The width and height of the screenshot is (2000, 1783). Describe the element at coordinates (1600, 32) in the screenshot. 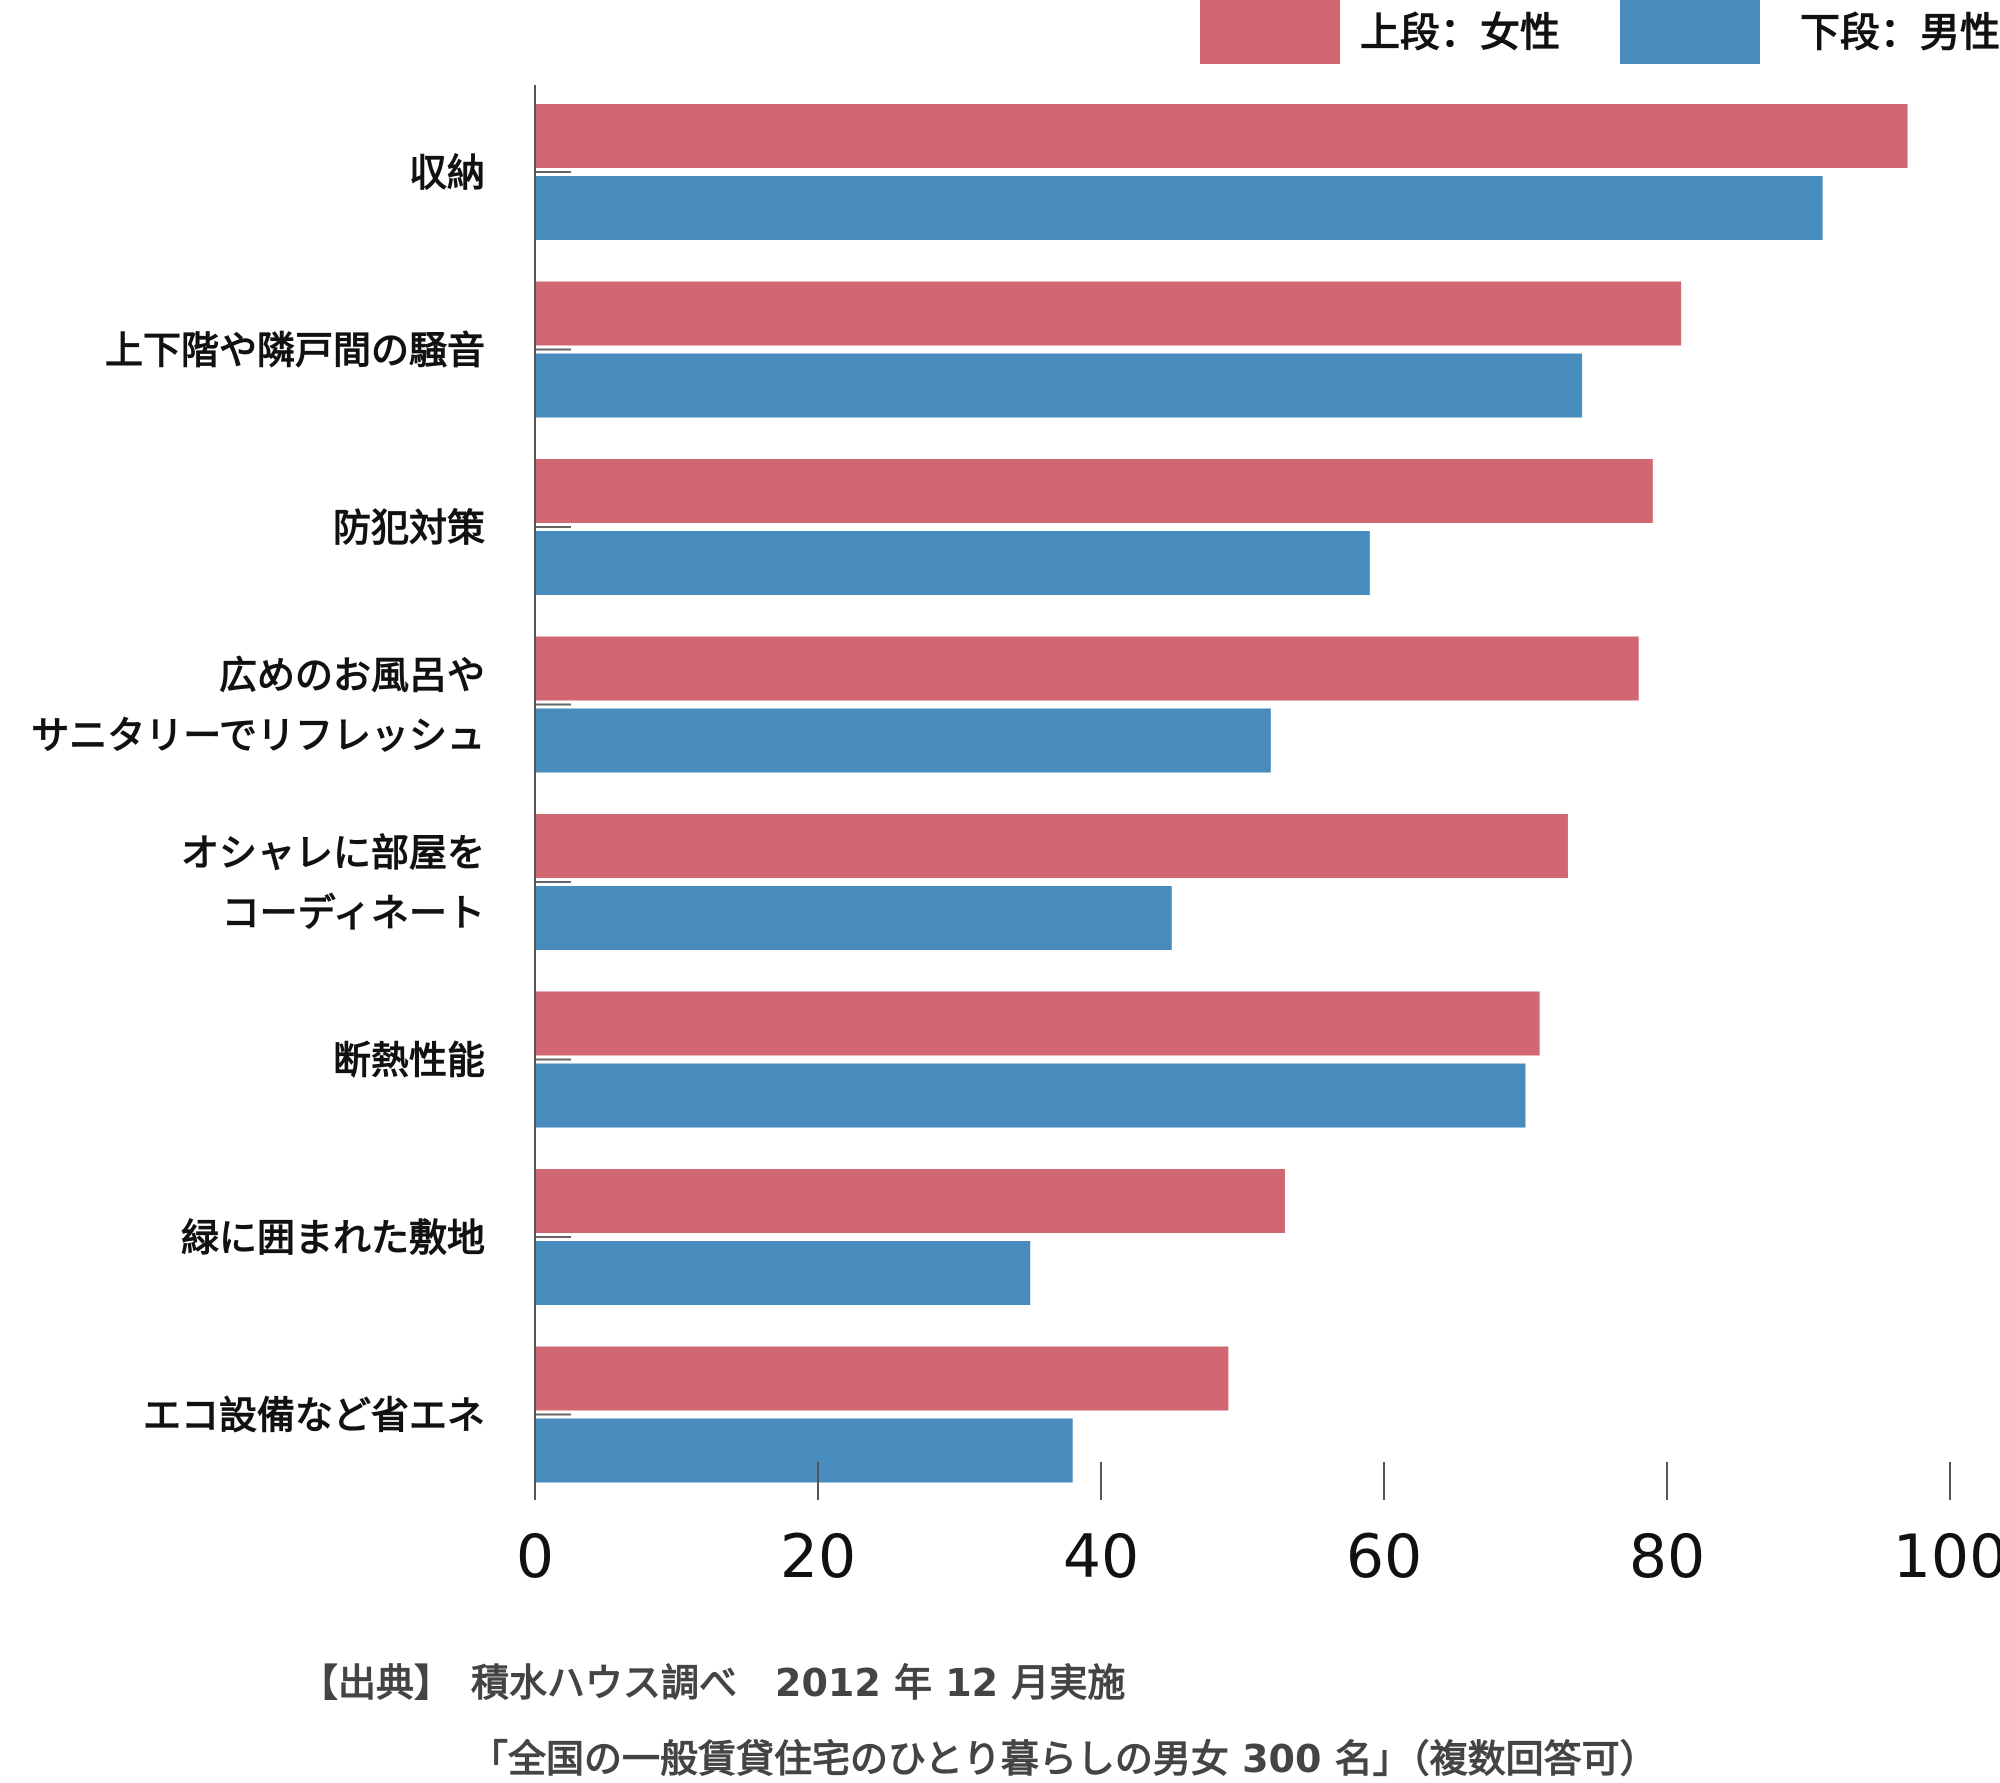

I see `legend: 上段：女性 下段：男性` at that location.